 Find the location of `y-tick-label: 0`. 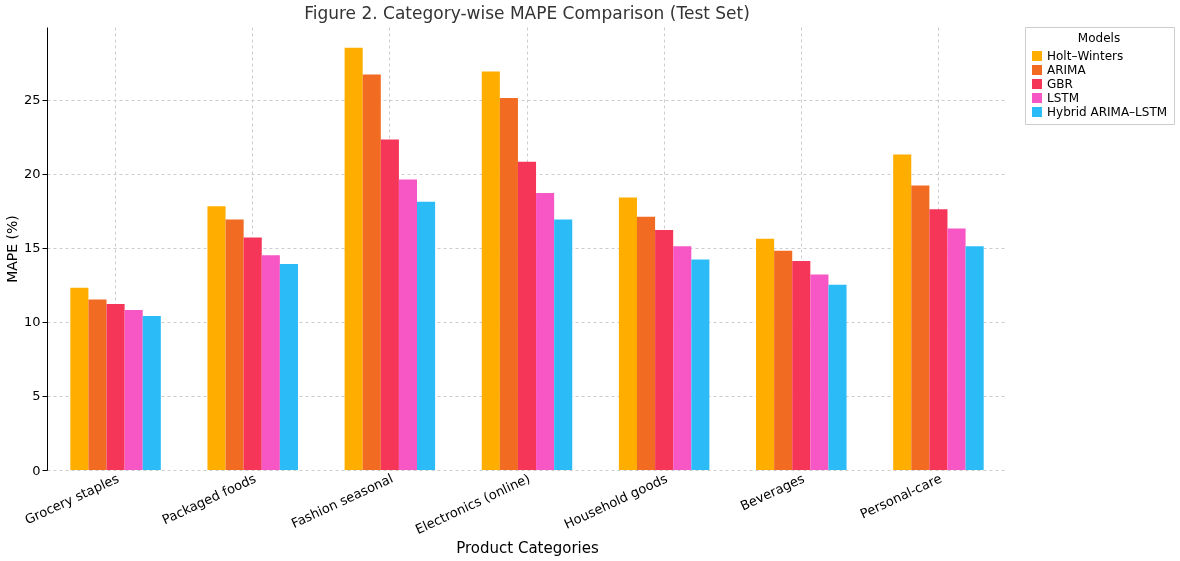

y-tick-label: 0 is located at coordinates (36, 470).